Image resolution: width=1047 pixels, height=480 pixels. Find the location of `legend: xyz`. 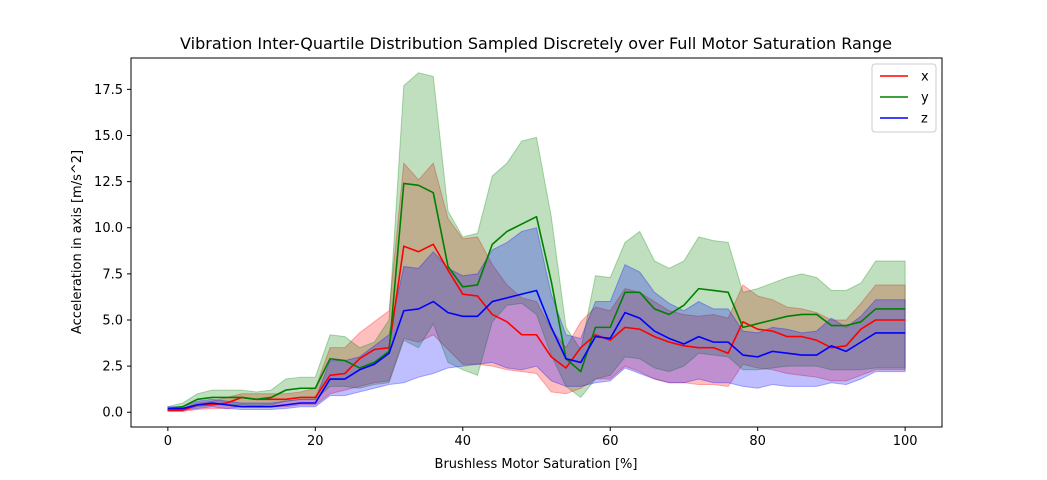

legend: xyz is located at coordinates (904, 98).